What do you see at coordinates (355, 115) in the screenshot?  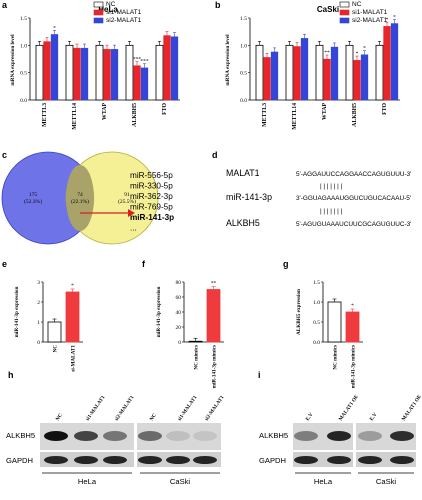 I see `x-tick-label: ALKBH5` at bounding box center [355, 115].